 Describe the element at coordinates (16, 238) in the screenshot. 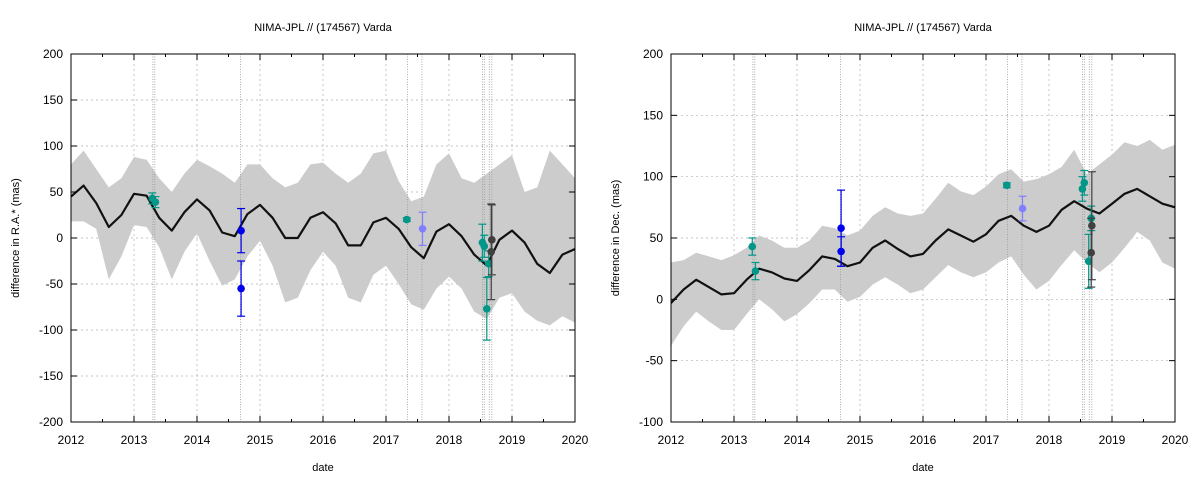

I see `y-axis-label: difference in R.A.* (mas)` at that location.